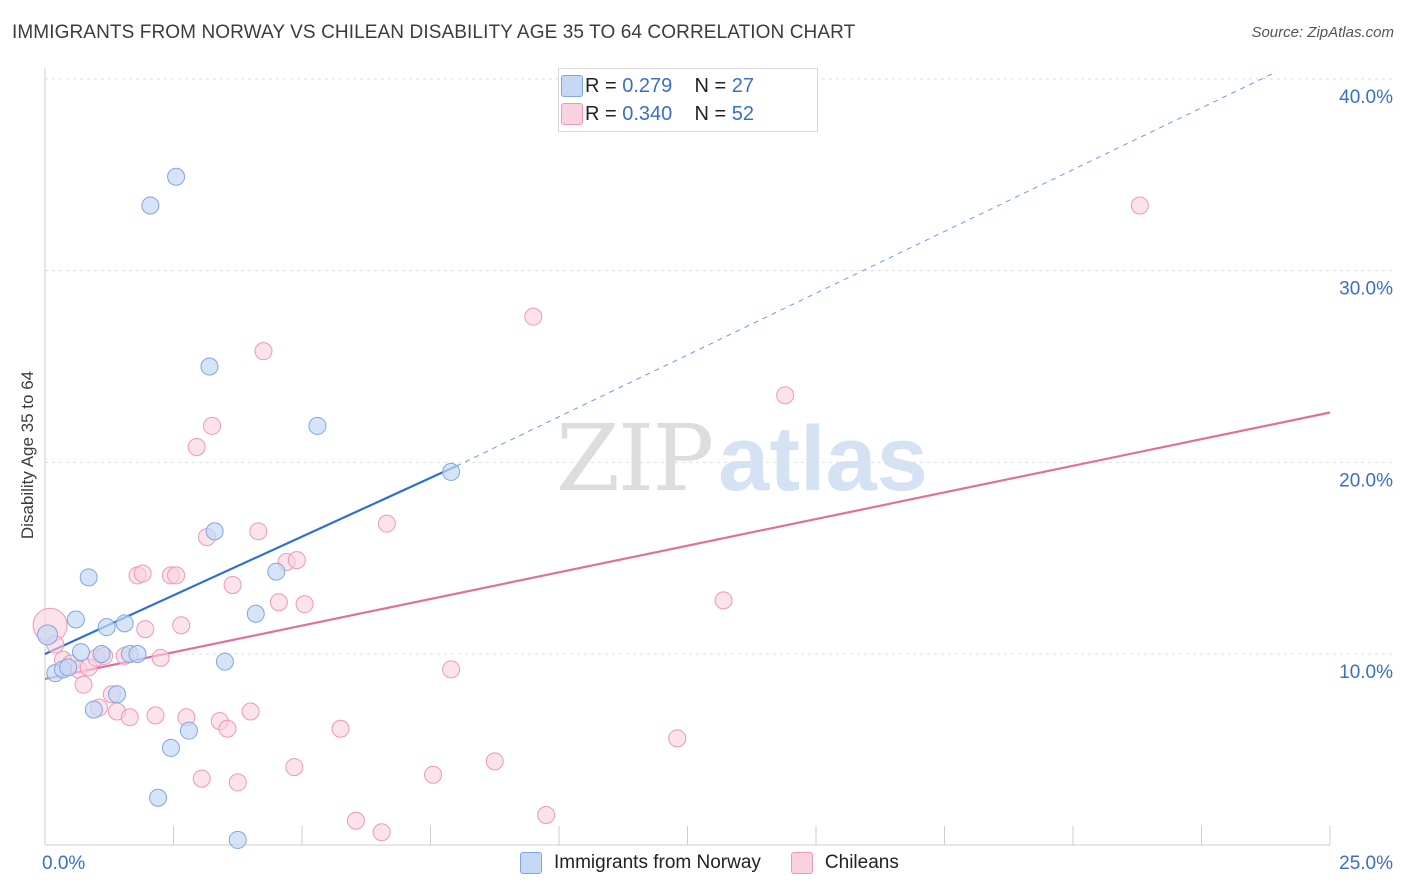 This screenshot has width=1406, height=892. Describe the element at coordinates (1322, 32) in the screenshot. I see `source-label: Source: ZipAtlas.com` at that location.